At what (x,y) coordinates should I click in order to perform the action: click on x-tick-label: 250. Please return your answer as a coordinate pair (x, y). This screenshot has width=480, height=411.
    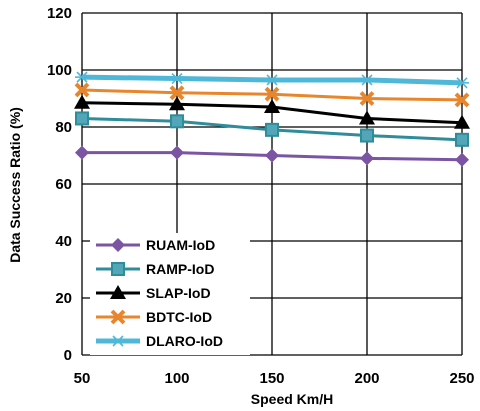
    Looking at the image, I should click on (461, 378).